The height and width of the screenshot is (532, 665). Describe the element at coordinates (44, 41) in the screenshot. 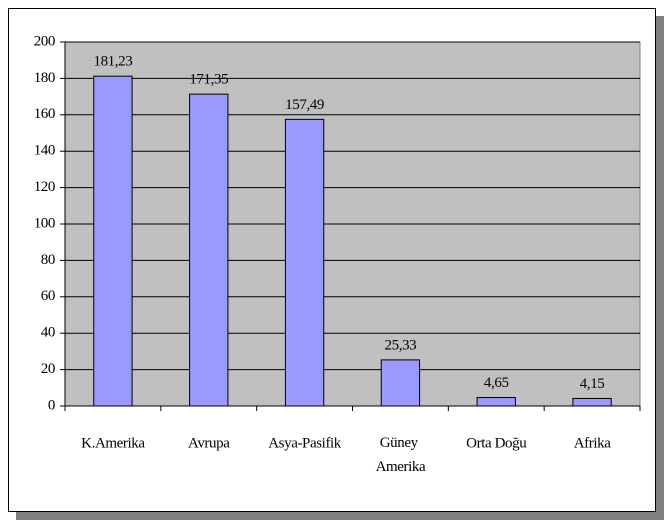

I see `y-tick-label: 200` at that location.